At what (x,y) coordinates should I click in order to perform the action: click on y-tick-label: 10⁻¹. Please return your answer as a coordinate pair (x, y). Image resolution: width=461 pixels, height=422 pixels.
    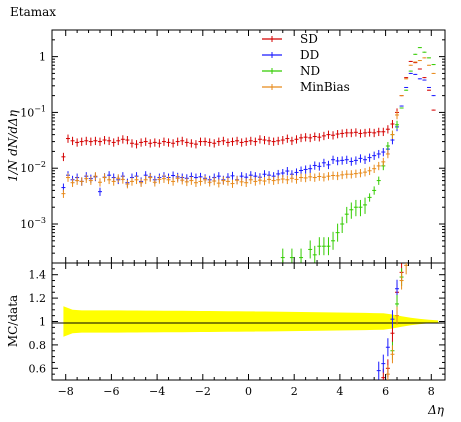
    Looking at the image, I should click on (33, 111).